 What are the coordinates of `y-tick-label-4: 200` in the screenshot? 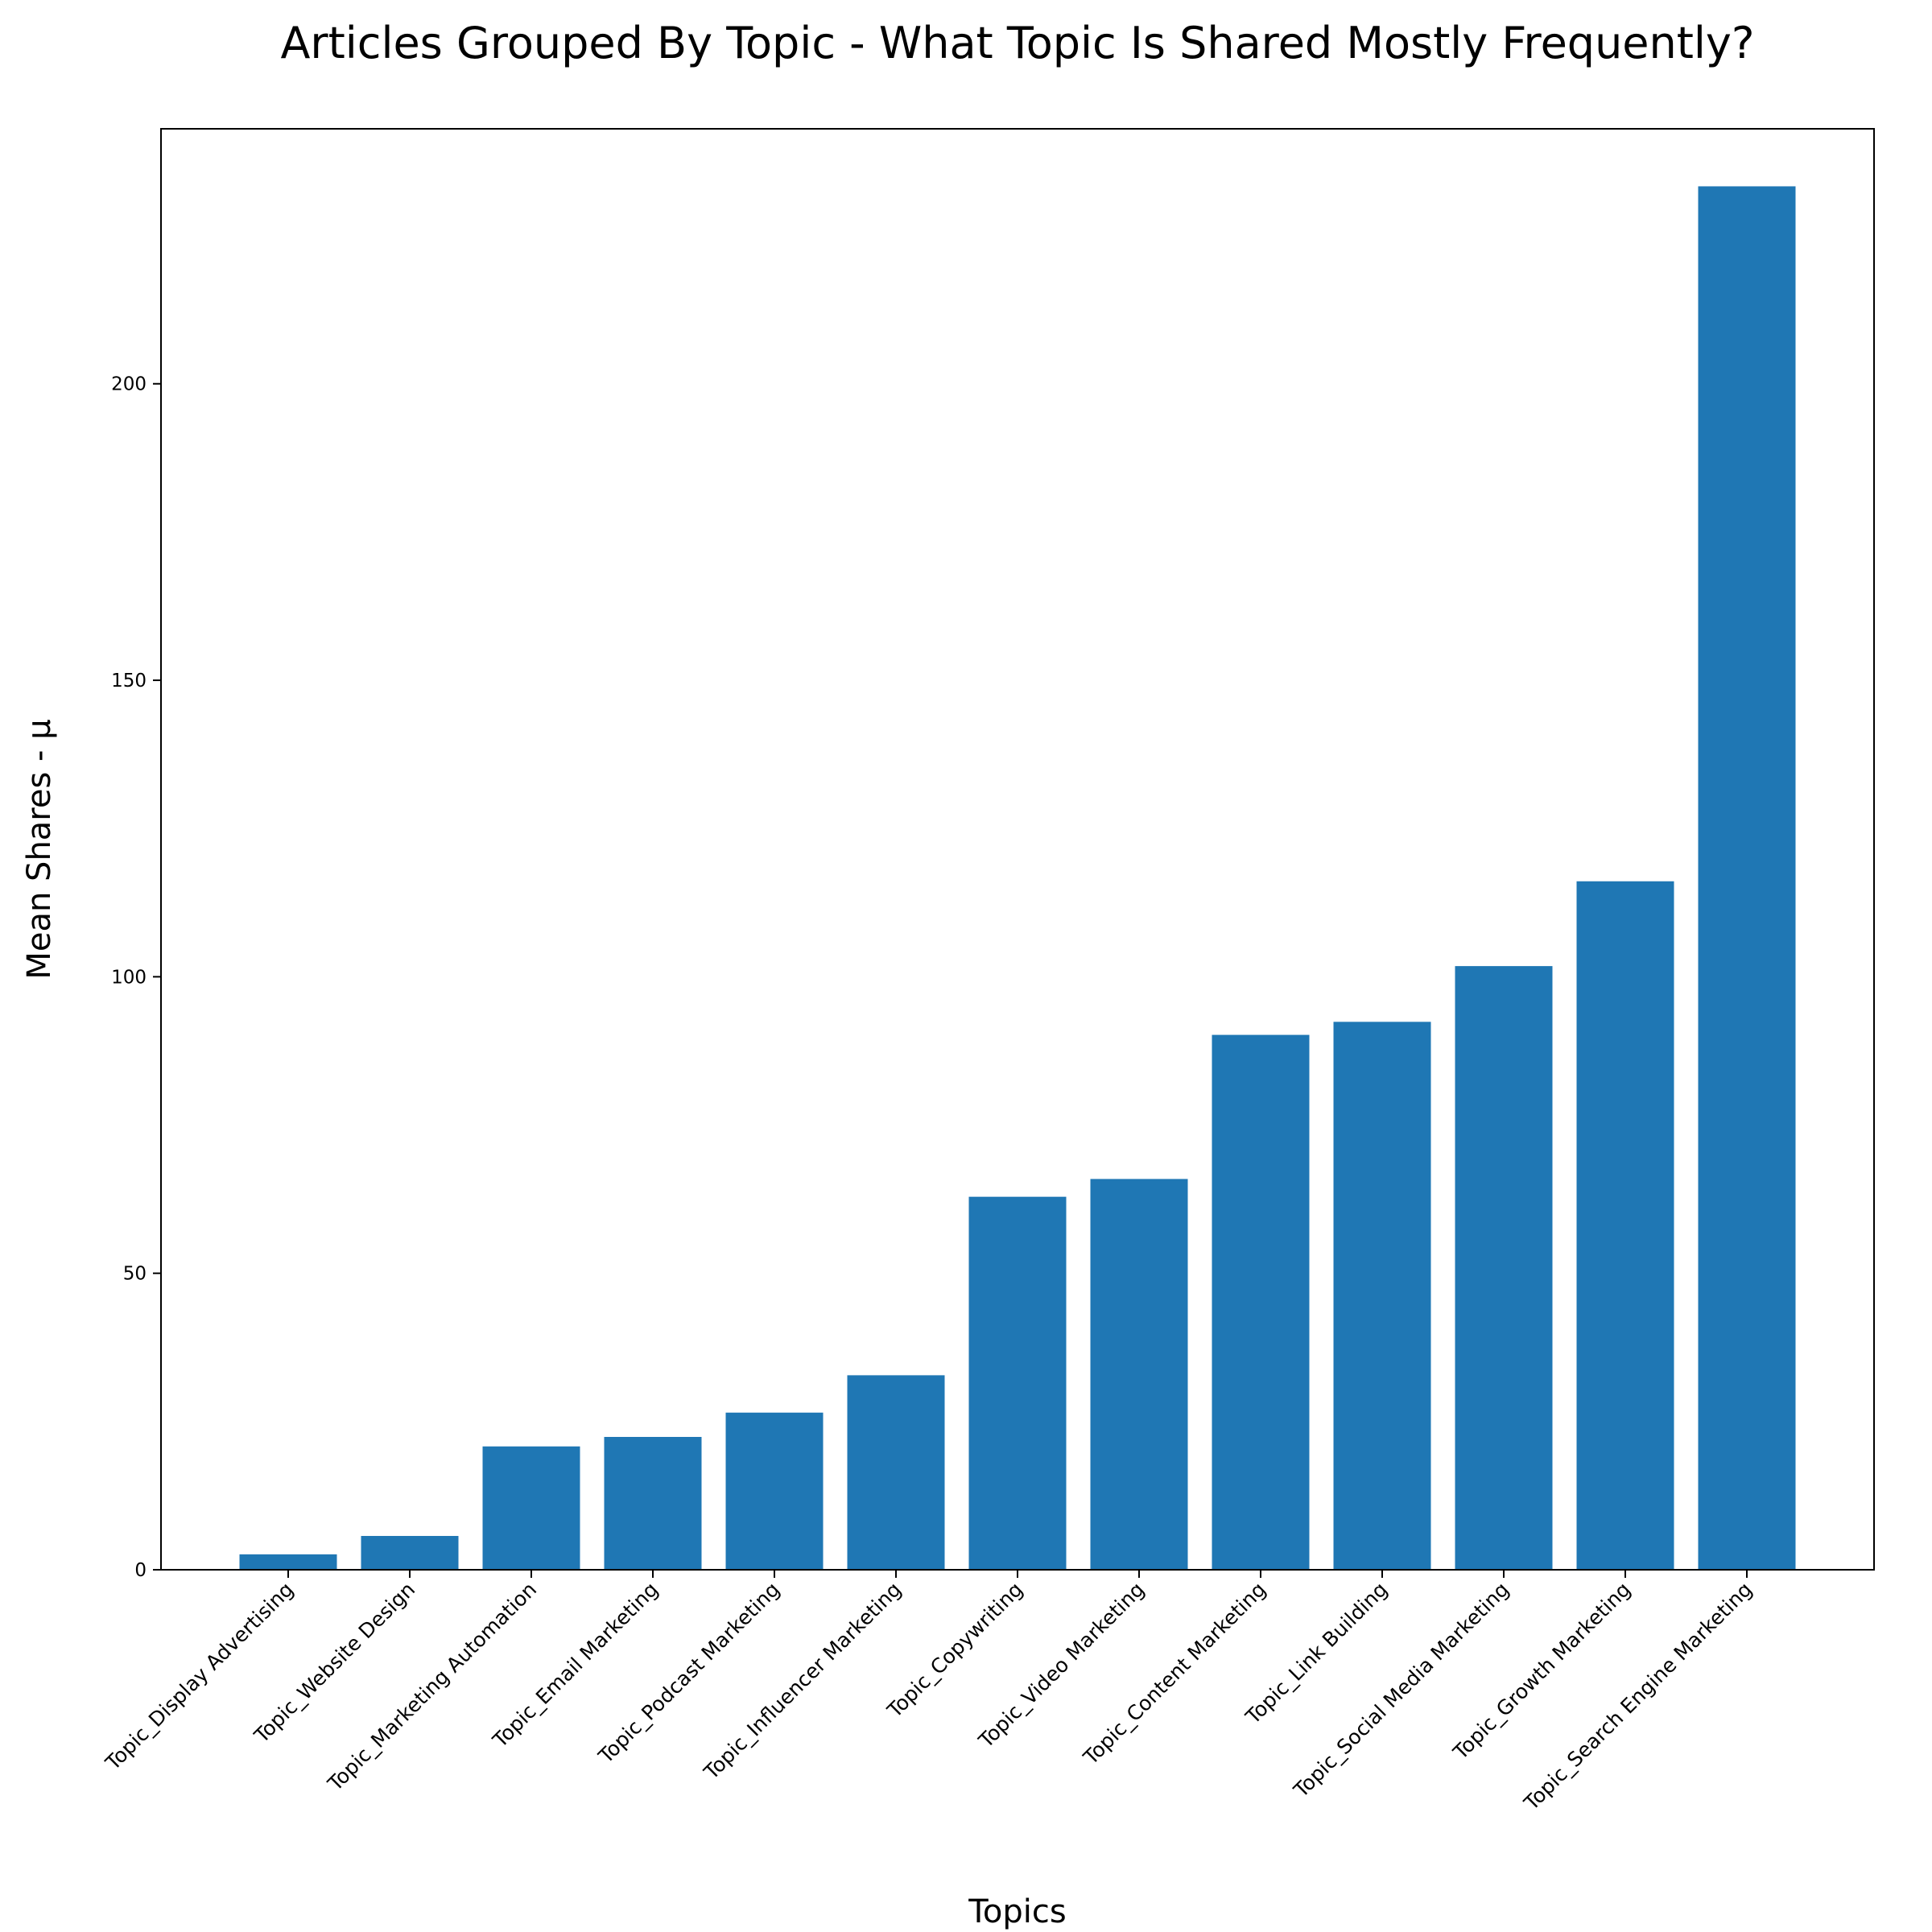 It's located at (129, 384).